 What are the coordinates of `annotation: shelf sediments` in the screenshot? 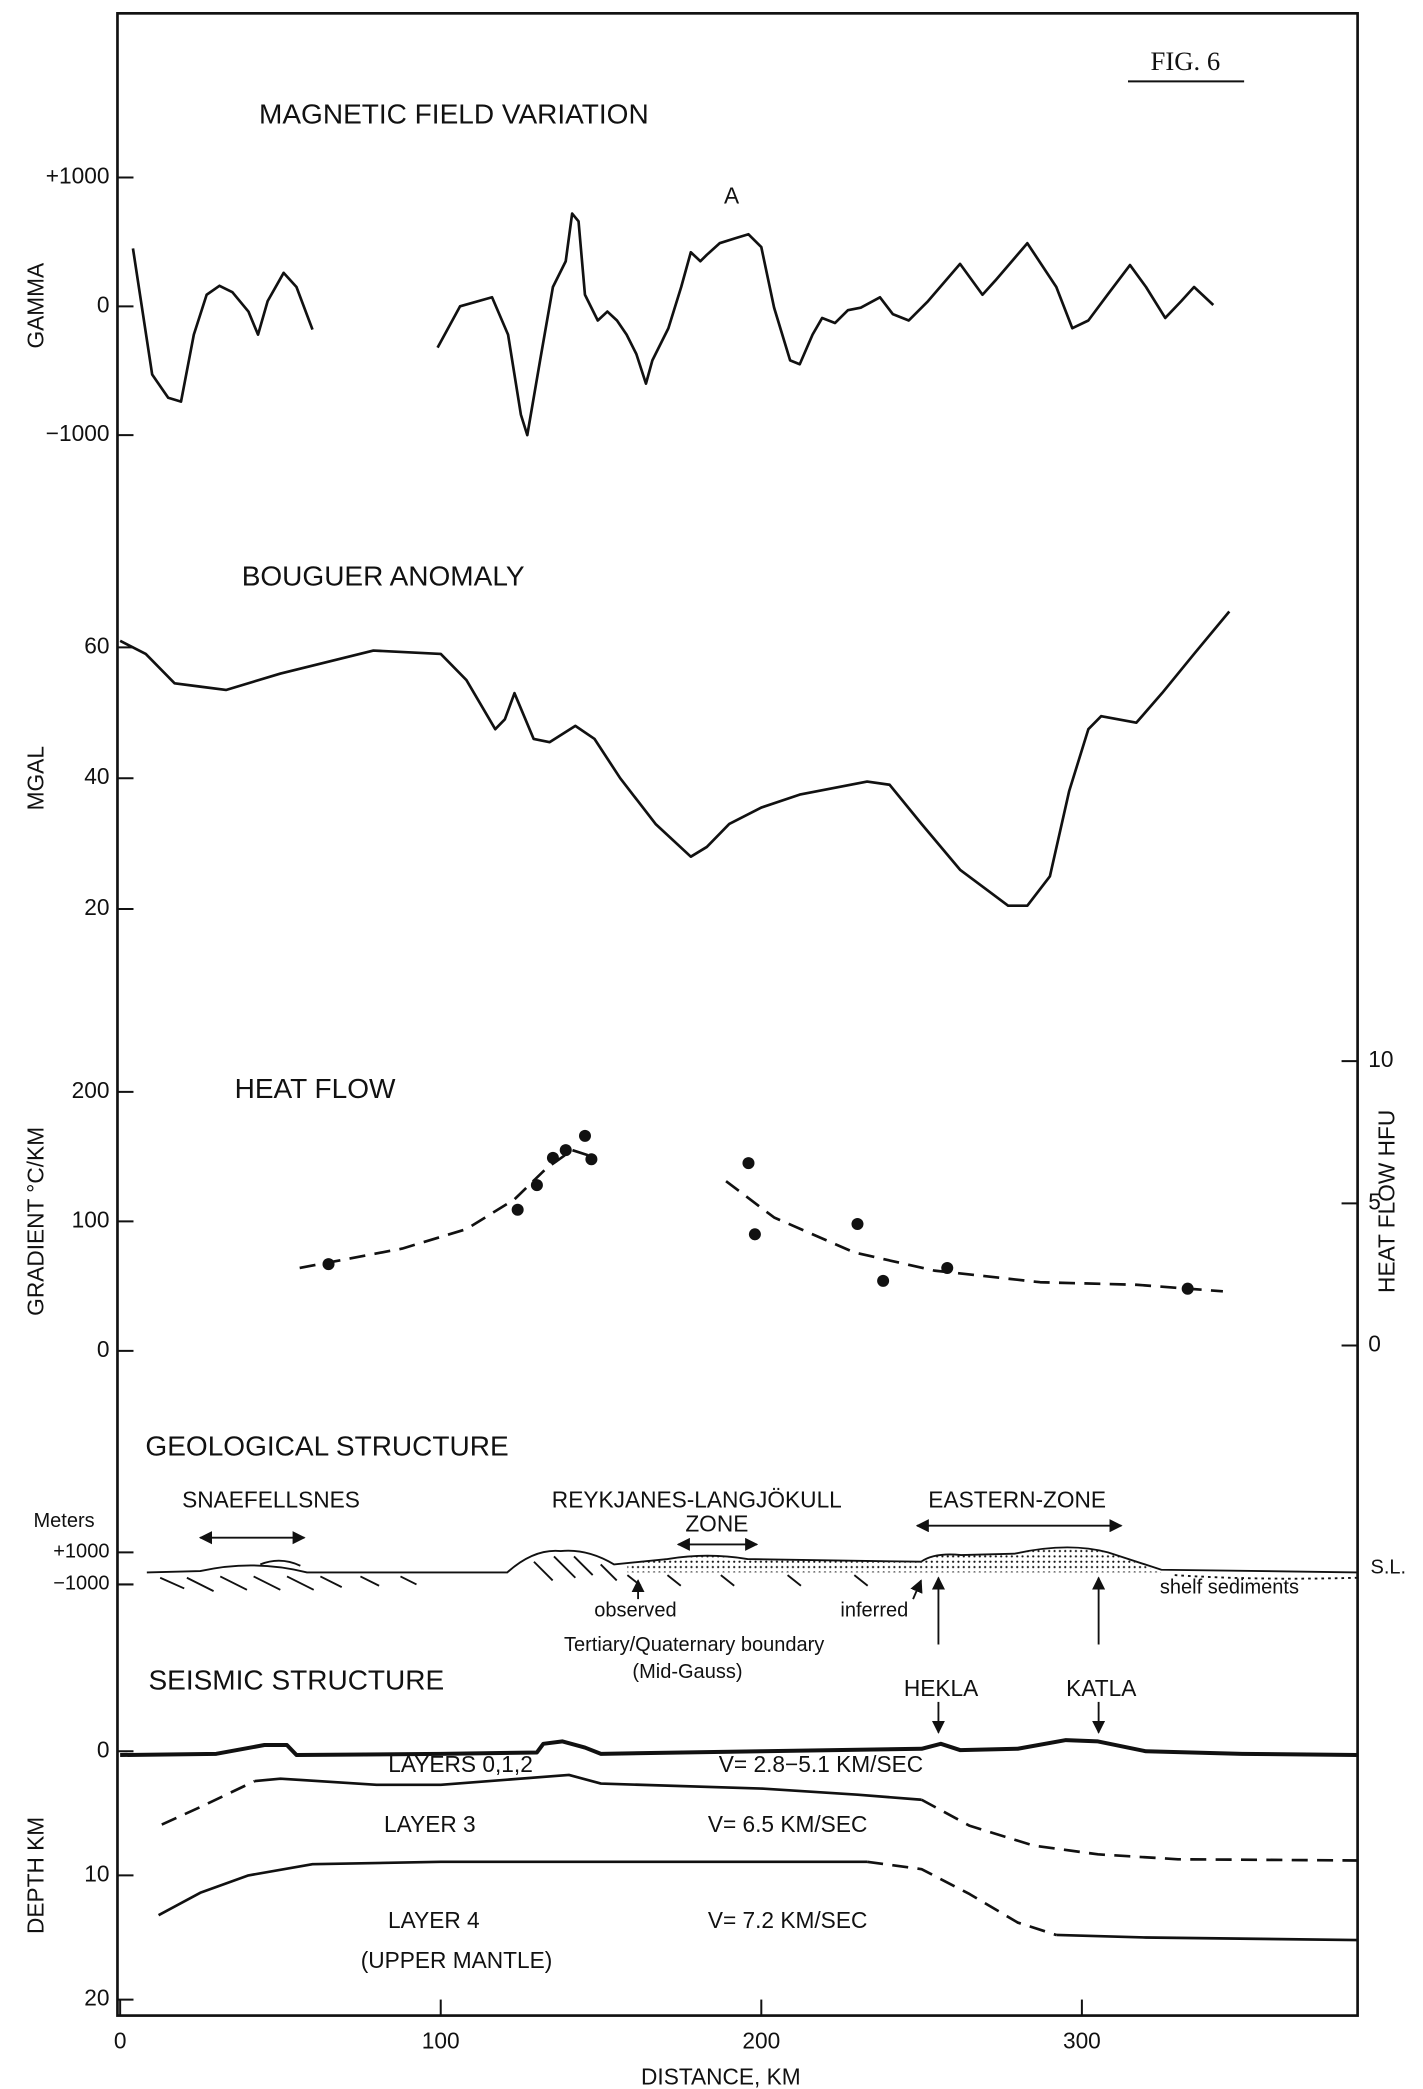 It's located at (1229, 1588).